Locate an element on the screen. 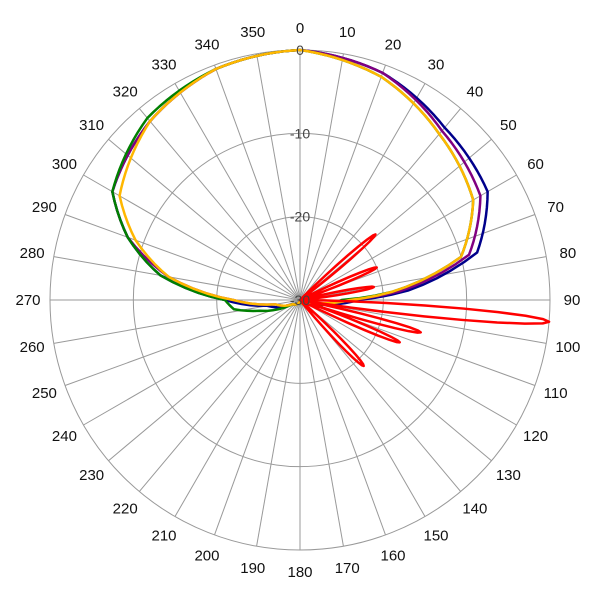 The height and width of the screenshot is (600, 600). angle-label-0: 0 is located at coordinates (300, 28).